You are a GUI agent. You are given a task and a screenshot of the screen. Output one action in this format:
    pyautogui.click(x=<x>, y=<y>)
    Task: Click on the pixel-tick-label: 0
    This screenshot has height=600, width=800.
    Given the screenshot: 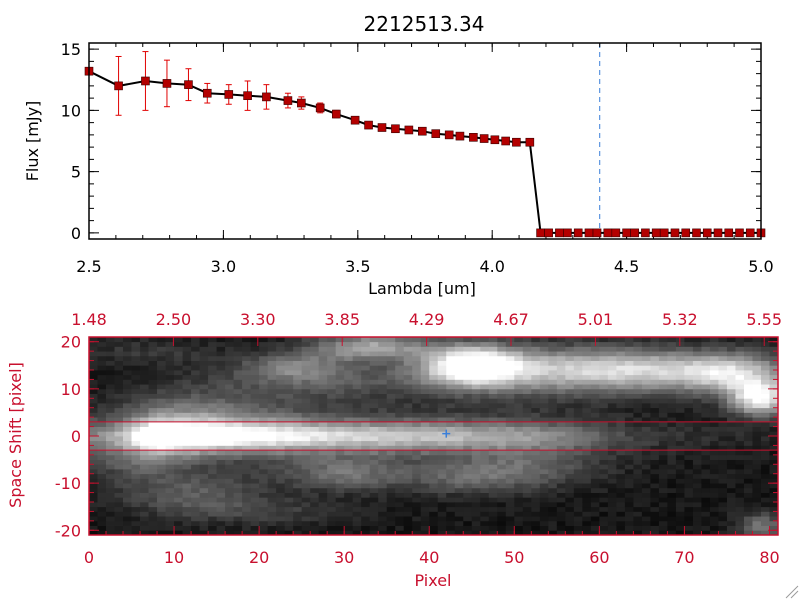 What is the action you would take?
    pyautogui.click(x=89, y=557)
    